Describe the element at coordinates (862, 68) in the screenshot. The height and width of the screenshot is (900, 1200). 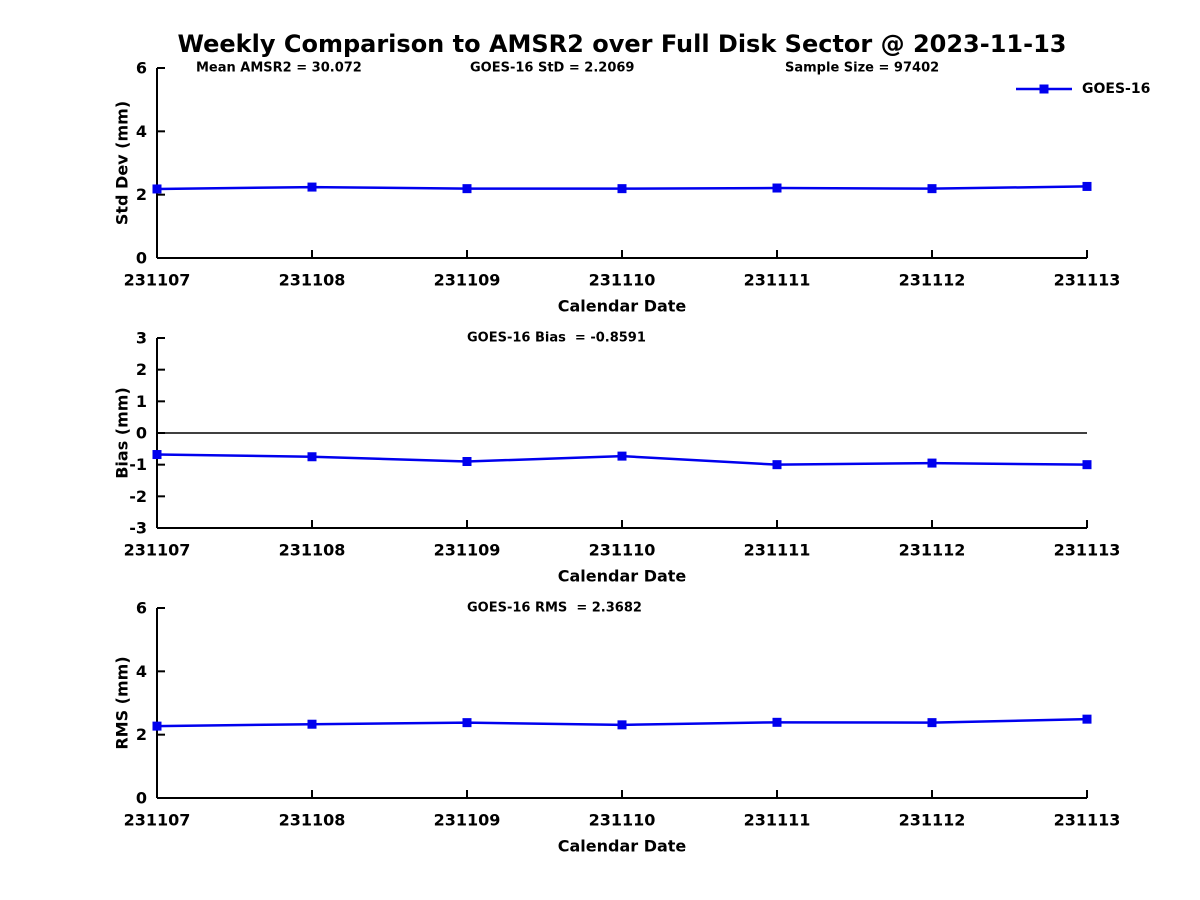
I see `annotation: Sample Size = 97402` at that location.